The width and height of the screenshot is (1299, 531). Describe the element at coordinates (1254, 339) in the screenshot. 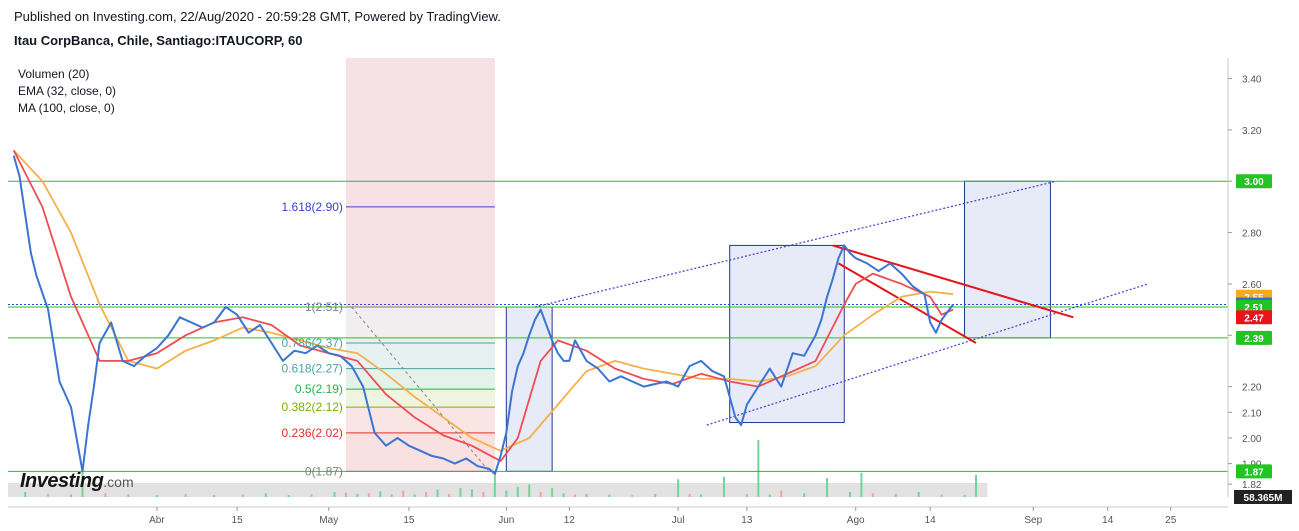

I see `price-tag-label: 2.39` at that location.